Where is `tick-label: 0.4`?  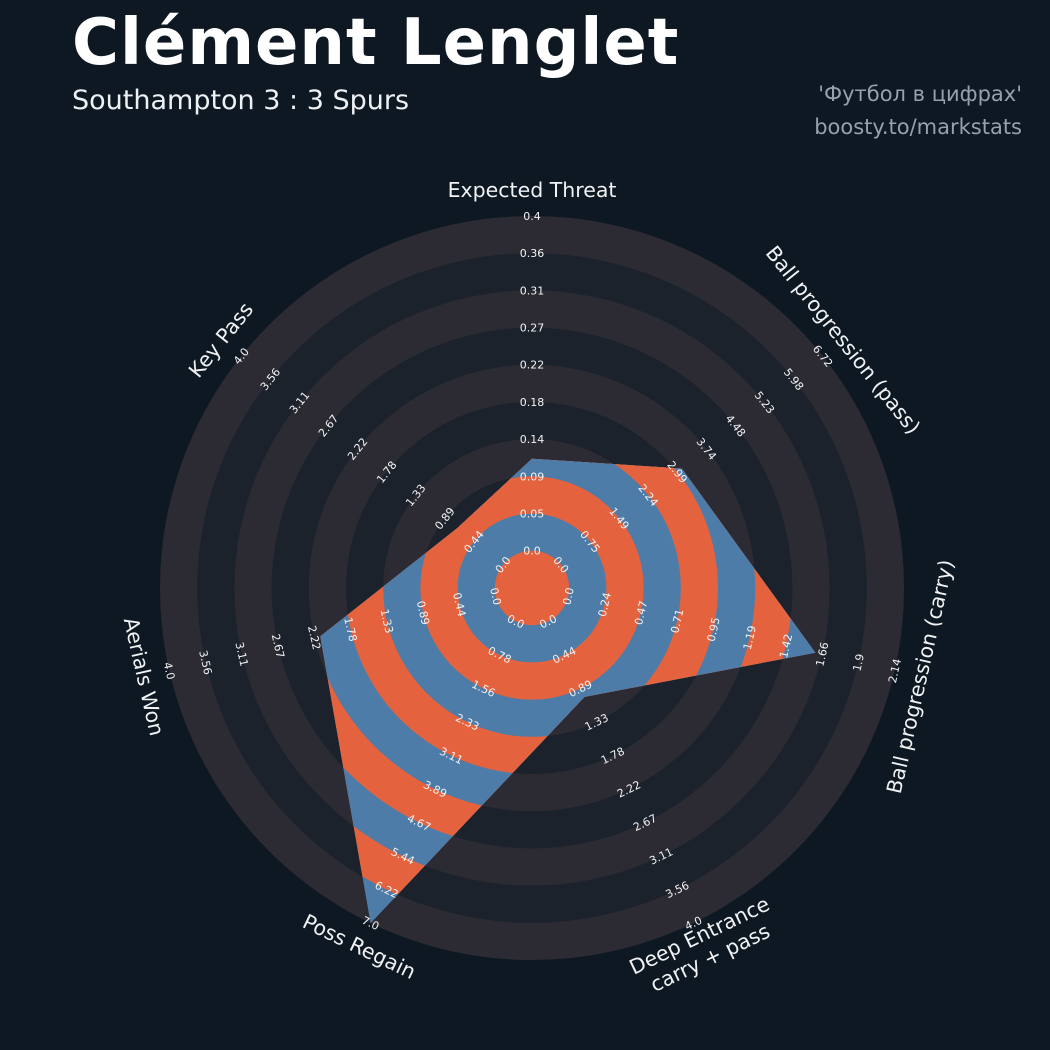 tick-label: 0.4 is located at coordinates (532, 216).